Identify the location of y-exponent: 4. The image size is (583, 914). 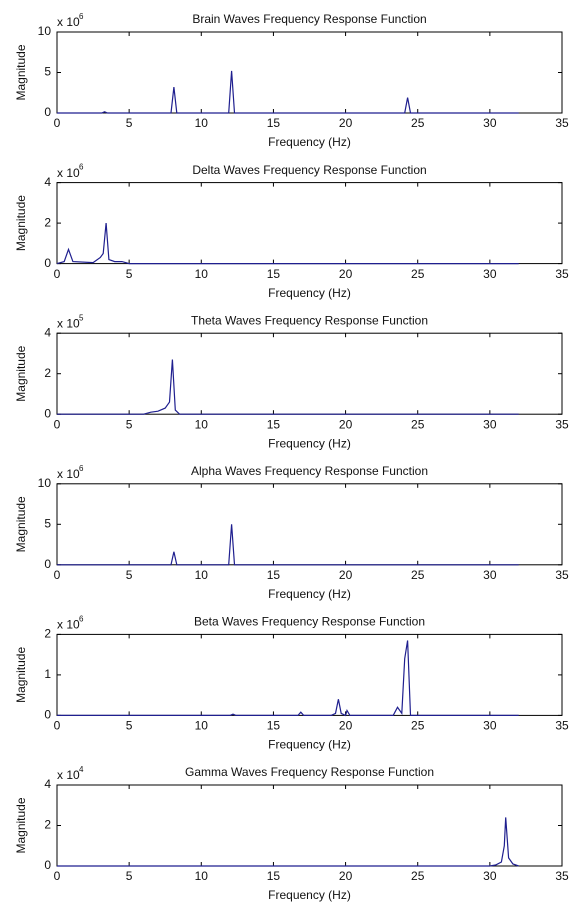
(81, 769).